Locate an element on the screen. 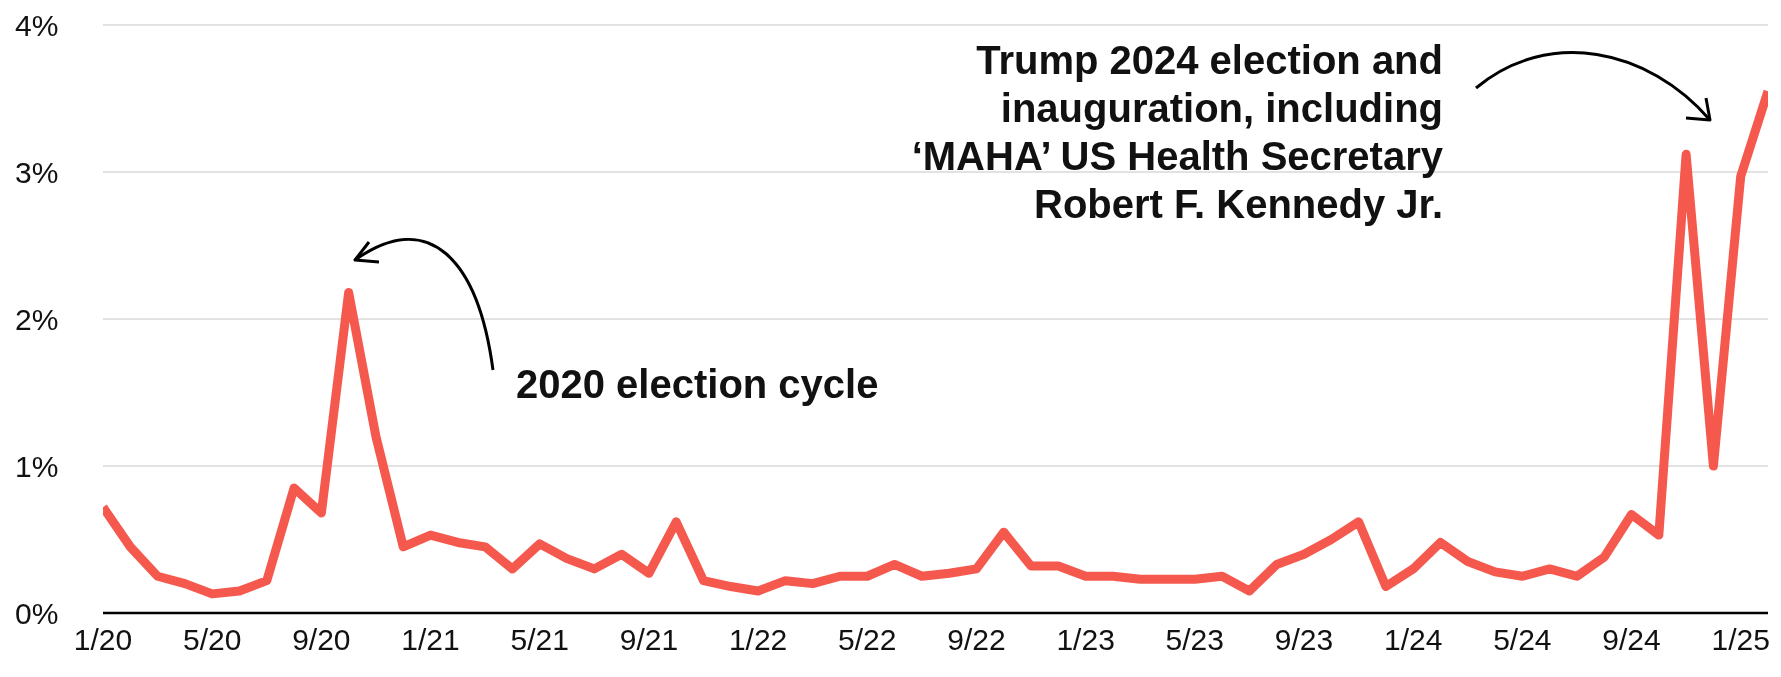  x-tick-label: 1/21 is located at coordinates (430, 640).